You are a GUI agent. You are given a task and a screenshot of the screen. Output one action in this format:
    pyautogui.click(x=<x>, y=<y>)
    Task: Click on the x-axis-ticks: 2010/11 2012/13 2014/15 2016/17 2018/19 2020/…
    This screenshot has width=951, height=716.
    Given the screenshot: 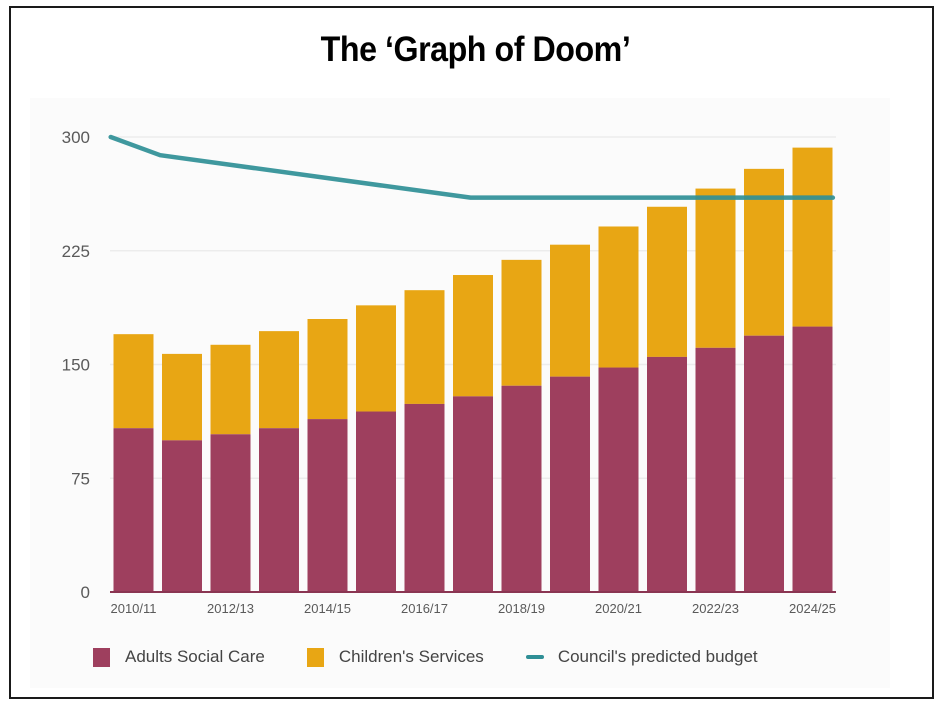 What is the action you would take?
    pyautogui.click(x=473, y=608)
    